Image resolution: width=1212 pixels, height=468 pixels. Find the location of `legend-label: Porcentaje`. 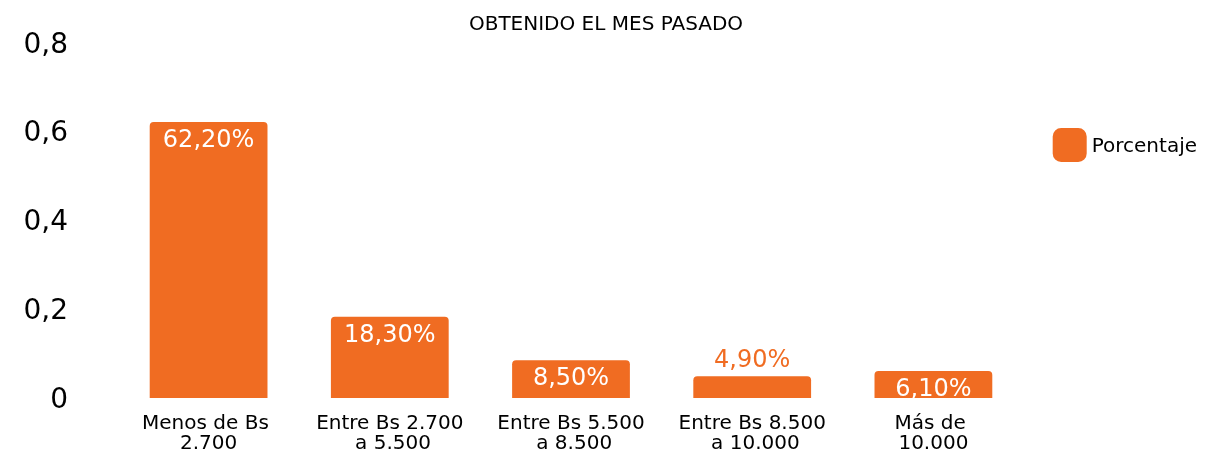

legend-label: Porcentaje is located at coordinates (1144, 145).